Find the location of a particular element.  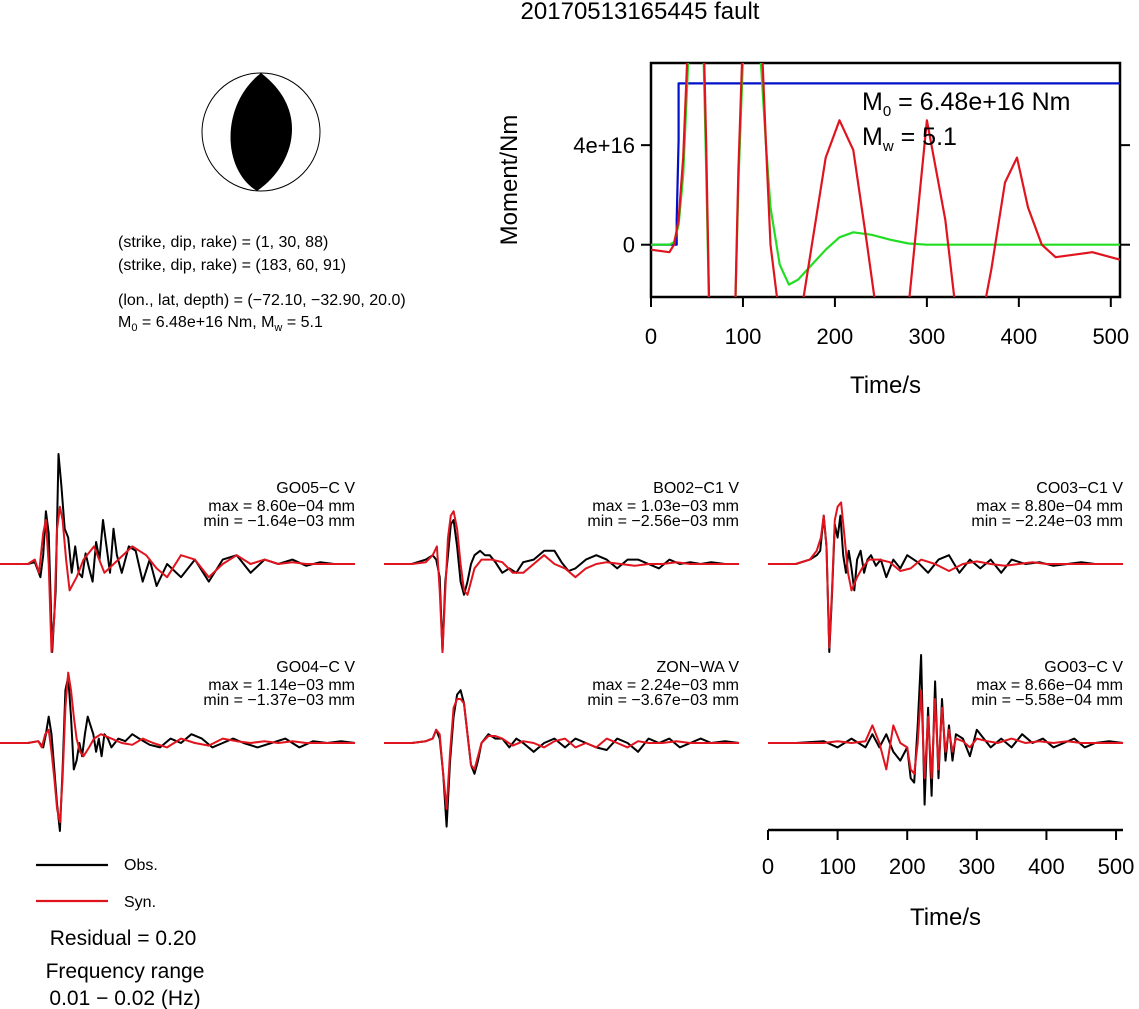

waveform-time-axis: 0 100 200 300 400 500 Time/s is located at coordinates (948, 879).